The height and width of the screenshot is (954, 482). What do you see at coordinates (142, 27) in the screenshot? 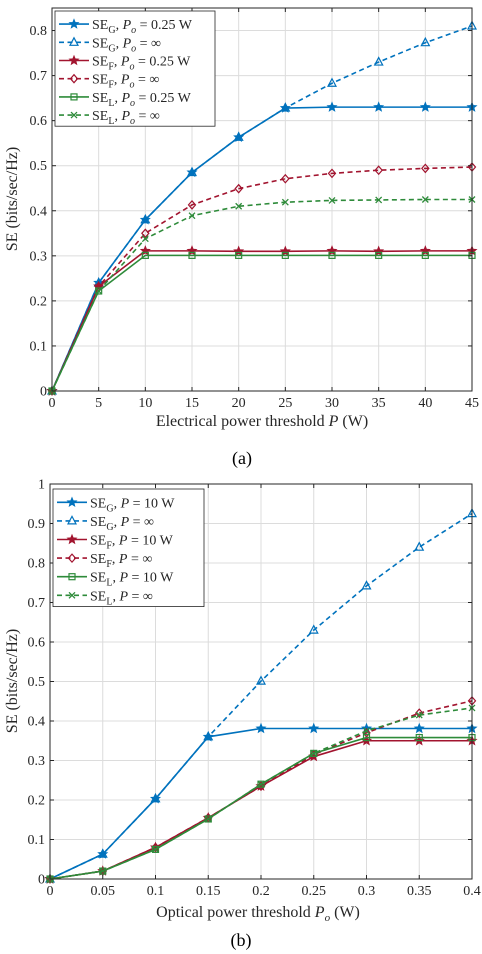
I see `legend-entry: SEG, Po = 0.25 W` at bounding box center [142, 27].